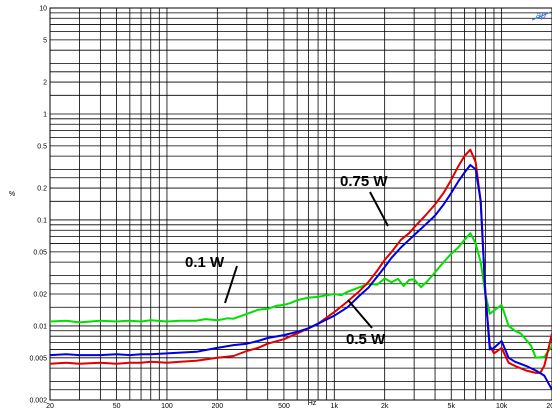  I want to click on y-tick-label: 0.1, so click(42, 220).